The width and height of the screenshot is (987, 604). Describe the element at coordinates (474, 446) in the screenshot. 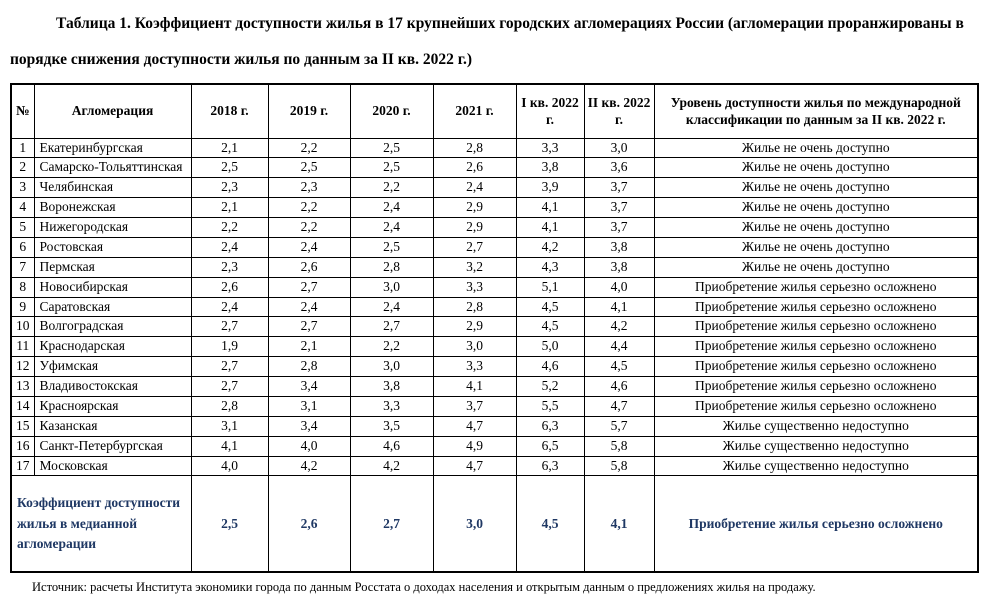

I see `coefficient-value: 4,9` at that location.